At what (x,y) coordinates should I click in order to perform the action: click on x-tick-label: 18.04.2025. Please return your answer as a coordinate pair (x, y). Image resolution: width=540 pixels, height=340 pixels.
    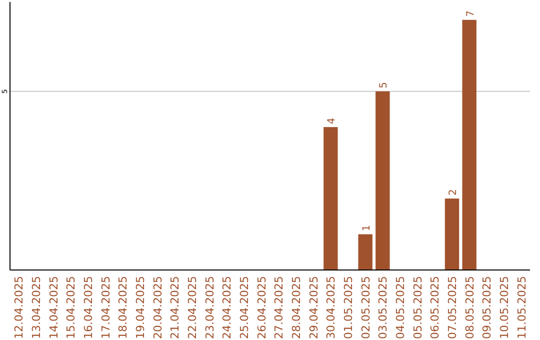
    Looking at the image, I should click on (123, 307).